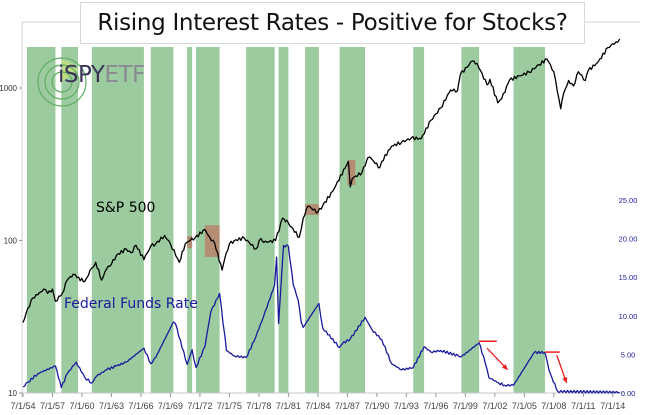  What do you see at coordinates (131, 304) in the screenshot?
I see `fed-funds-label: Federal Funds Rate` at bounding box center [131, 304].